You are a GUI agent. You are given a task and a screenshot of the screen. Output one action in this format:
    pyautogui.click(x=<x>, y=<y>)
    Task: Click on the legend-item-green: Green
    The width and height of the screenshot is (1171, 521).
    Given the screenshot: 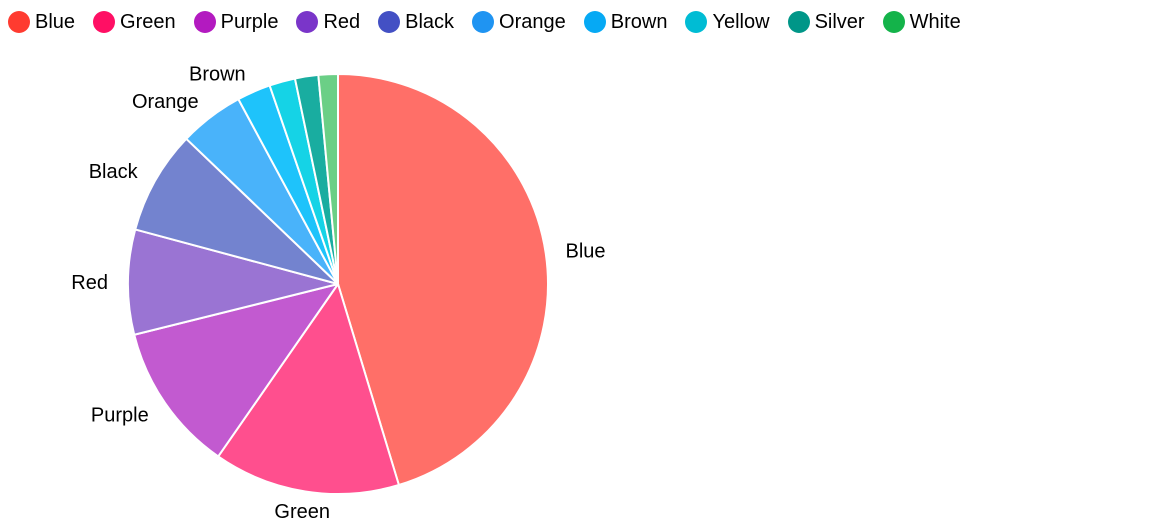 What is the action you would take?
    pyautogui.click(x=134, y=22)
    